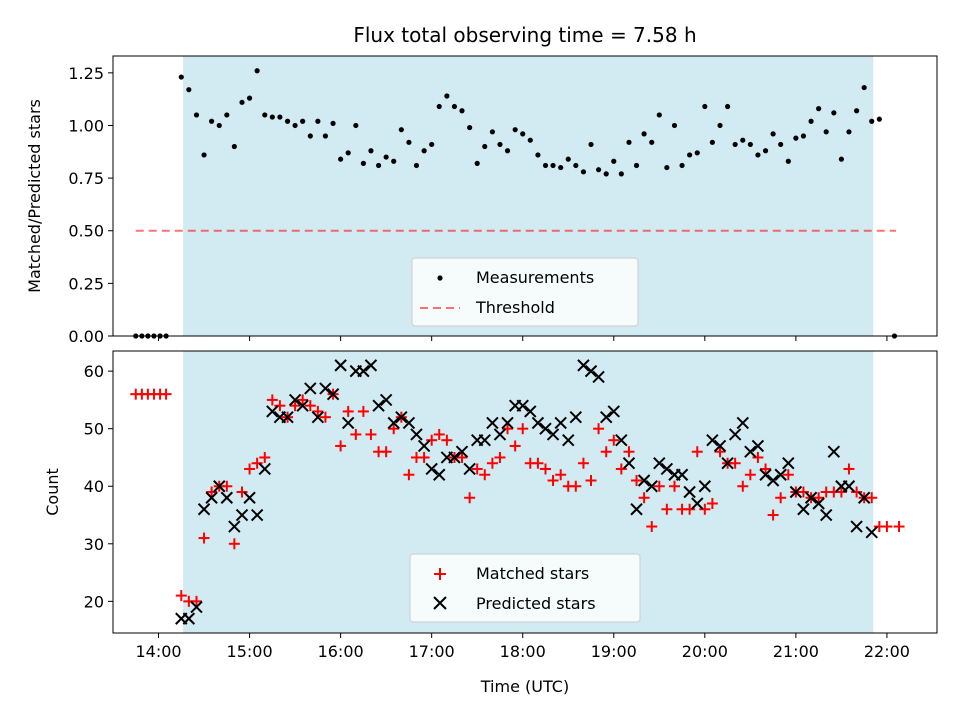 The width and height of the screenshot is (960, 720). What do you see at coordinates (887, 651) in the screenshot?
I see `bottom-x-tick-label: 22:00` at bounding box center [887, 651].